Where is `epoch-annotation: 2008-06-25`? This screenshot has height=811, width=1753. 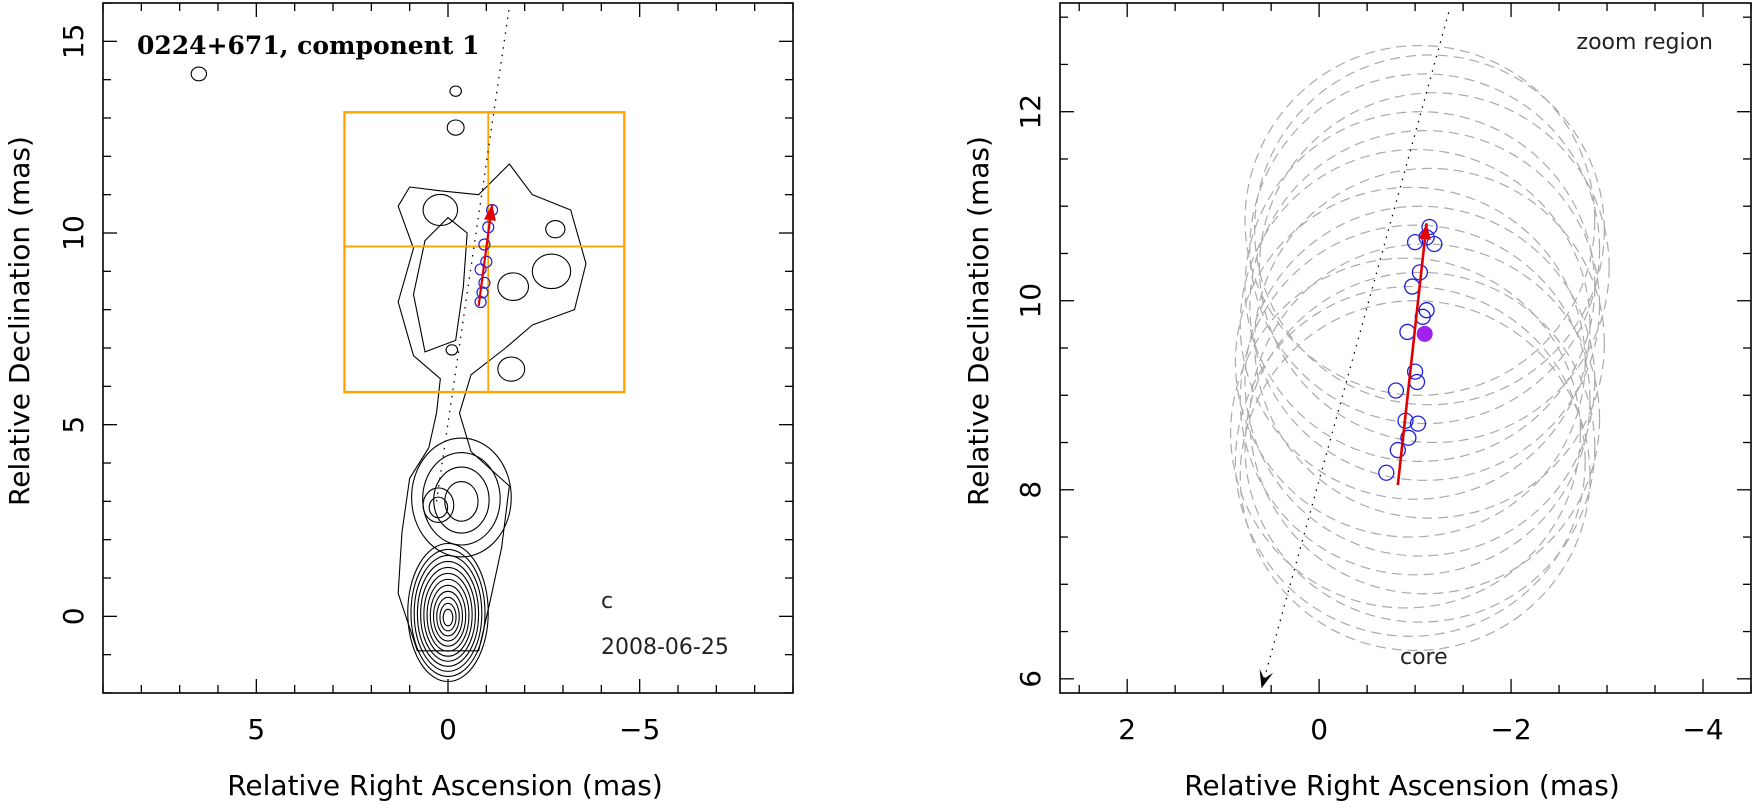 epoch-annotation: 2008-06-25 is located at coordinates (665, 647).